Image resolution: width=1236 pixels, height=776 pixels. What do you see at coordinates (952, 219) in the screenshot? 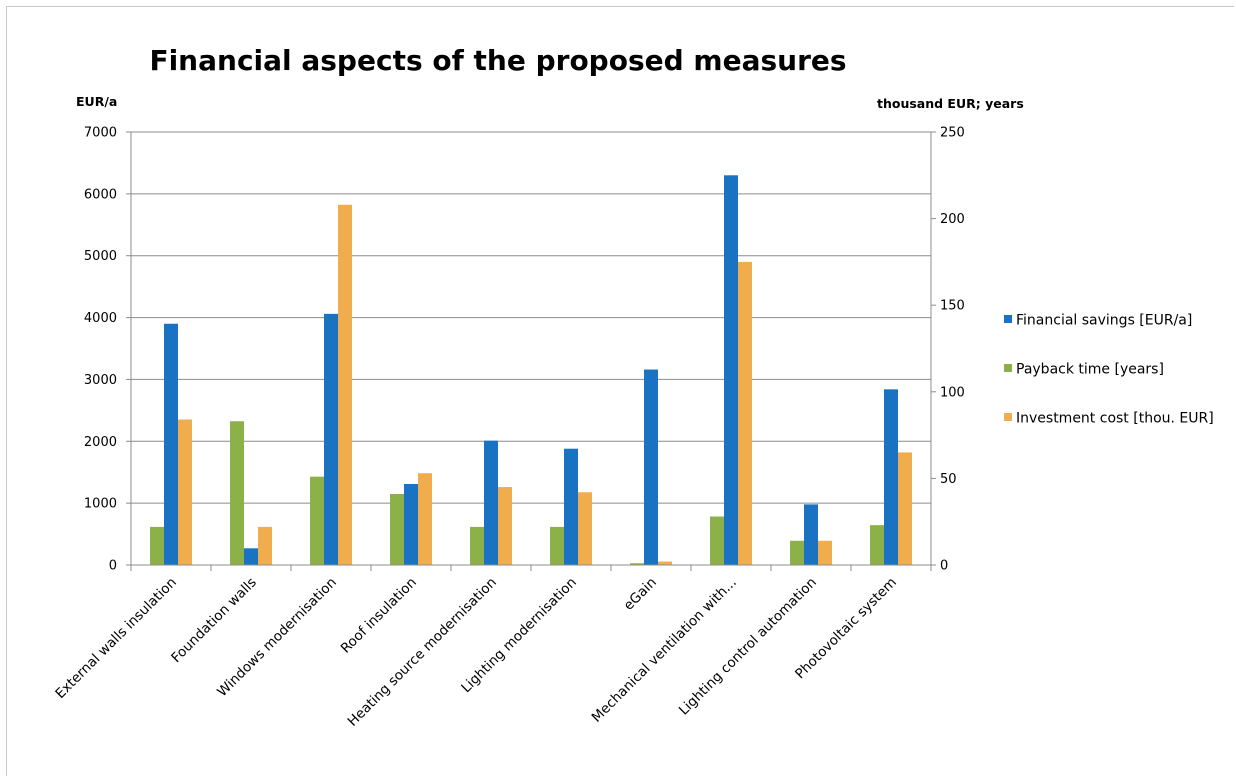
I see `right-tick-label: 200` at bounding box center [952, 219].